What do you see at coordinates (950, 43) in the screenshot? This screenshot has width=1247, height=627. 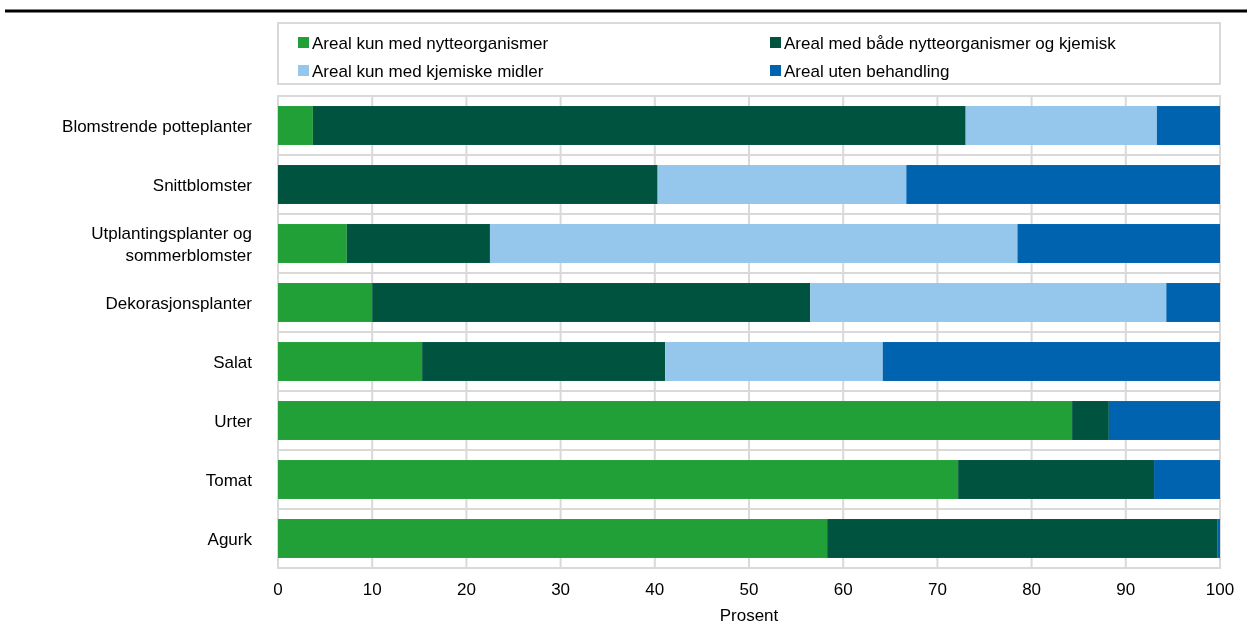 I see `legend-label: Areal med både nytteorganismer og kjemisk` at bounding box center [950, 43].